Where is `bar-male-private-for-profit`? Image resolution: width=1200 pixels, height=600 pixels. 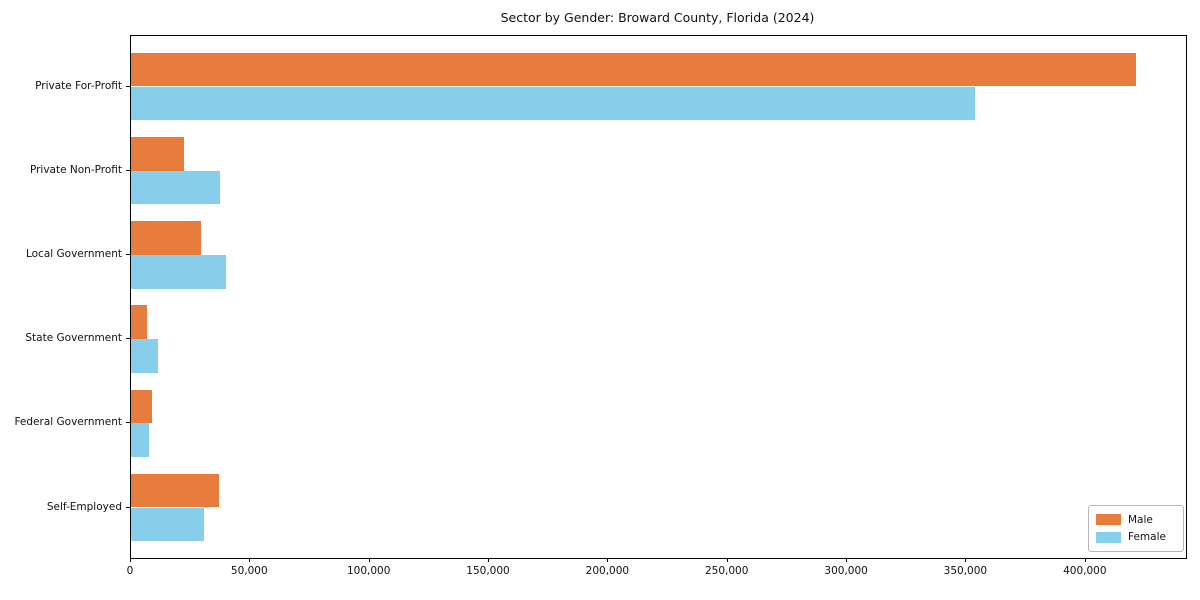 bar-male-private-for-profit is located at coordinates (633, 69).